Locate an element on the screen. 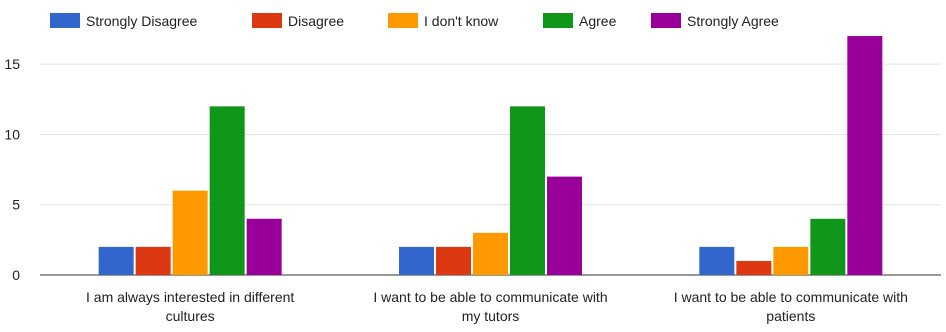  legend-label: Agree is located at coordinates (598, 21).